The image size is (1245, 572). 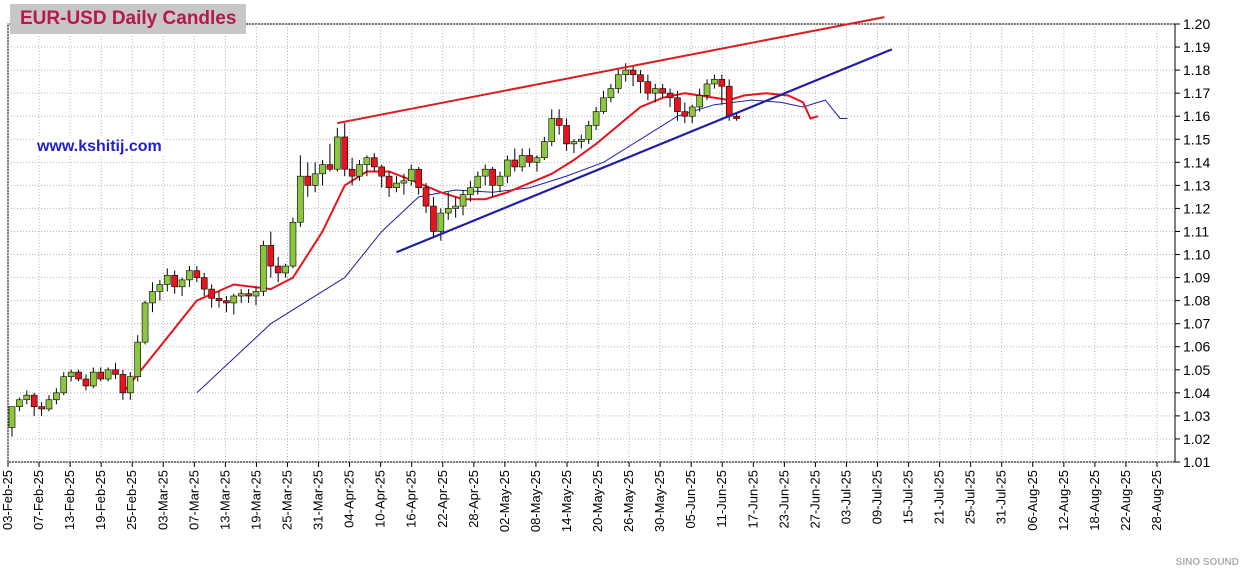 What do you see at coordinates (38, 500) in the screenshot?
I see `x-tick-label: 07-Feb-25` at bounding box center [38, 500].